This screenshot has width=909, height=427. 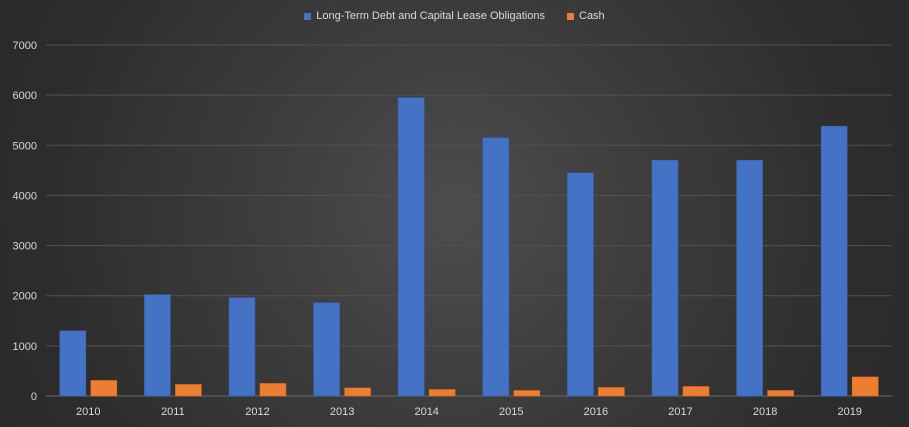 I want to click on y-tick-label: 5000, so click(x=25, y=146).